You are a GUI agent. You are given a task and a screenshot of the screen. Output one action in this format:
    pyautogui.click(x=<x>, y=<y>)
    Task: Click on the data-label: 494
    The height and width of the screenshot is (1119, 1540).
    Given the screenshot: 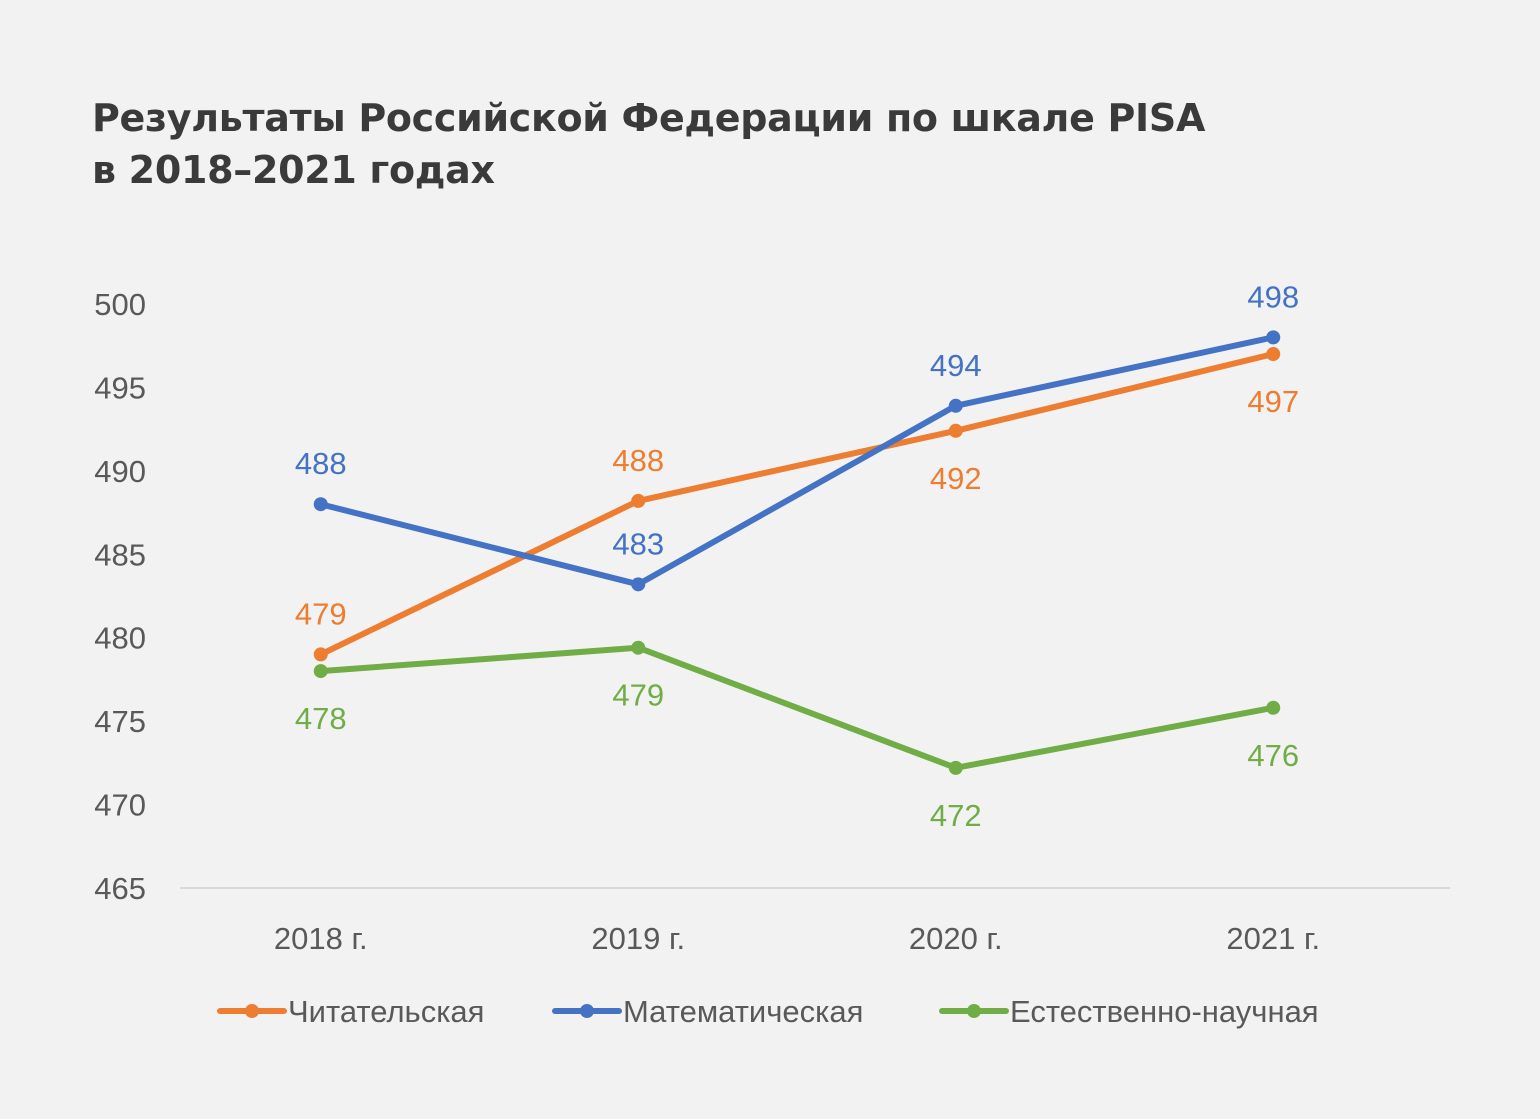 What is the action you would take?
    pyautogui.click(x=956, y=365)
    